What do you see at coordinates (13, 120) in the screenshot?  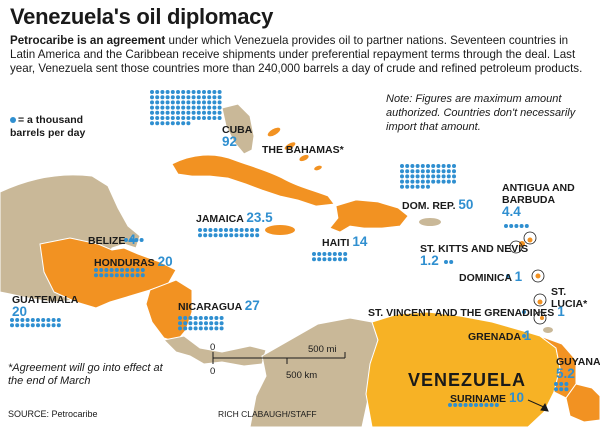 I see `dot-icon` at bounding box center [13, 120].